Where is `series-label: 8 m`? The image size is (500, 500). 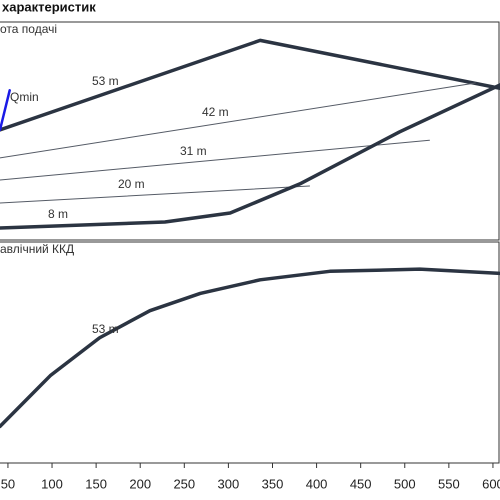
series-label: 8 m is located at coordinates (58, 214).